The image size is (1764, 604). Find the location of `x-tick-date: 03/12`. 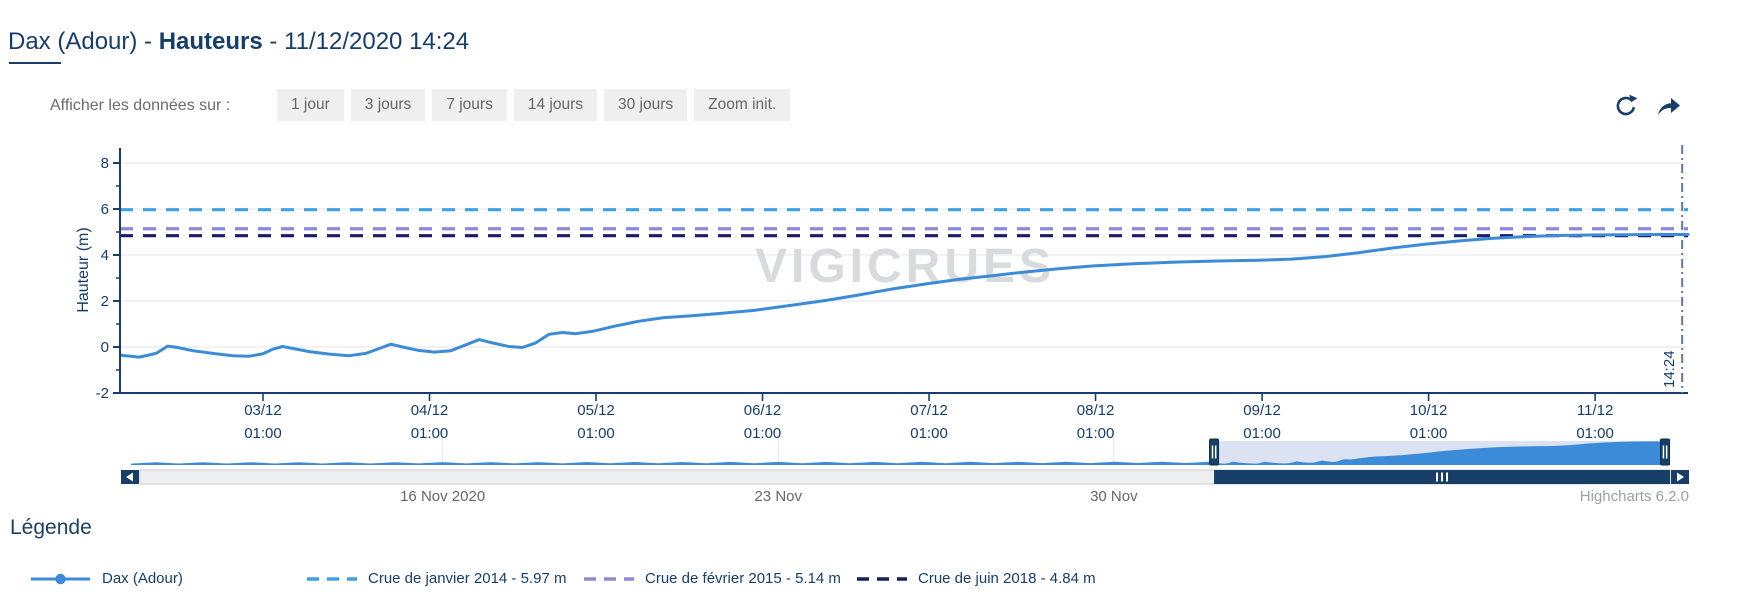

x-tick-date: 03/12 is located at coordinates (263, 410).